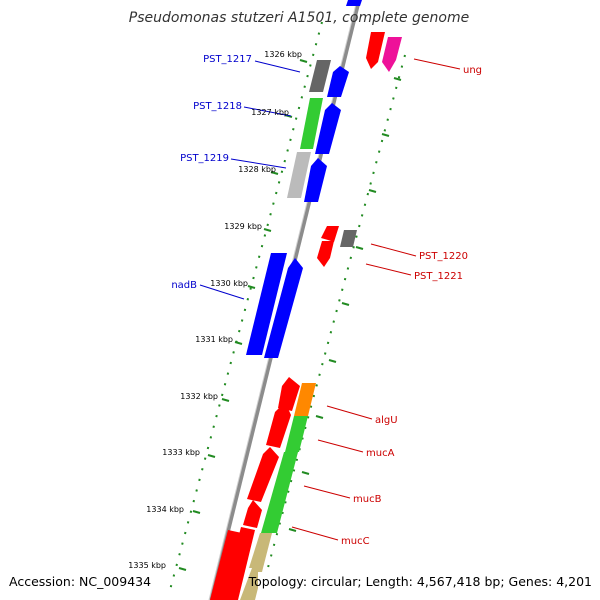 This screenshot has width=600, height=600. Describe the element at coordinates (165, 509) in the screenshot. I see `scale-label: 1334 kbp` at that location.